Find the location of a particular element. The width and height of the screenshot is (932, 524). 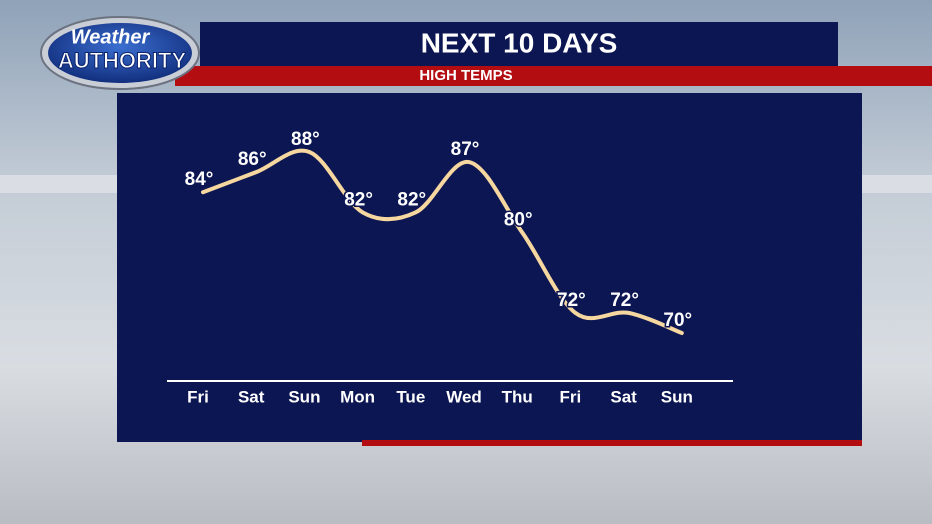

chart-title: NEXT 10 DAYS is located at coordinates (519, 42).